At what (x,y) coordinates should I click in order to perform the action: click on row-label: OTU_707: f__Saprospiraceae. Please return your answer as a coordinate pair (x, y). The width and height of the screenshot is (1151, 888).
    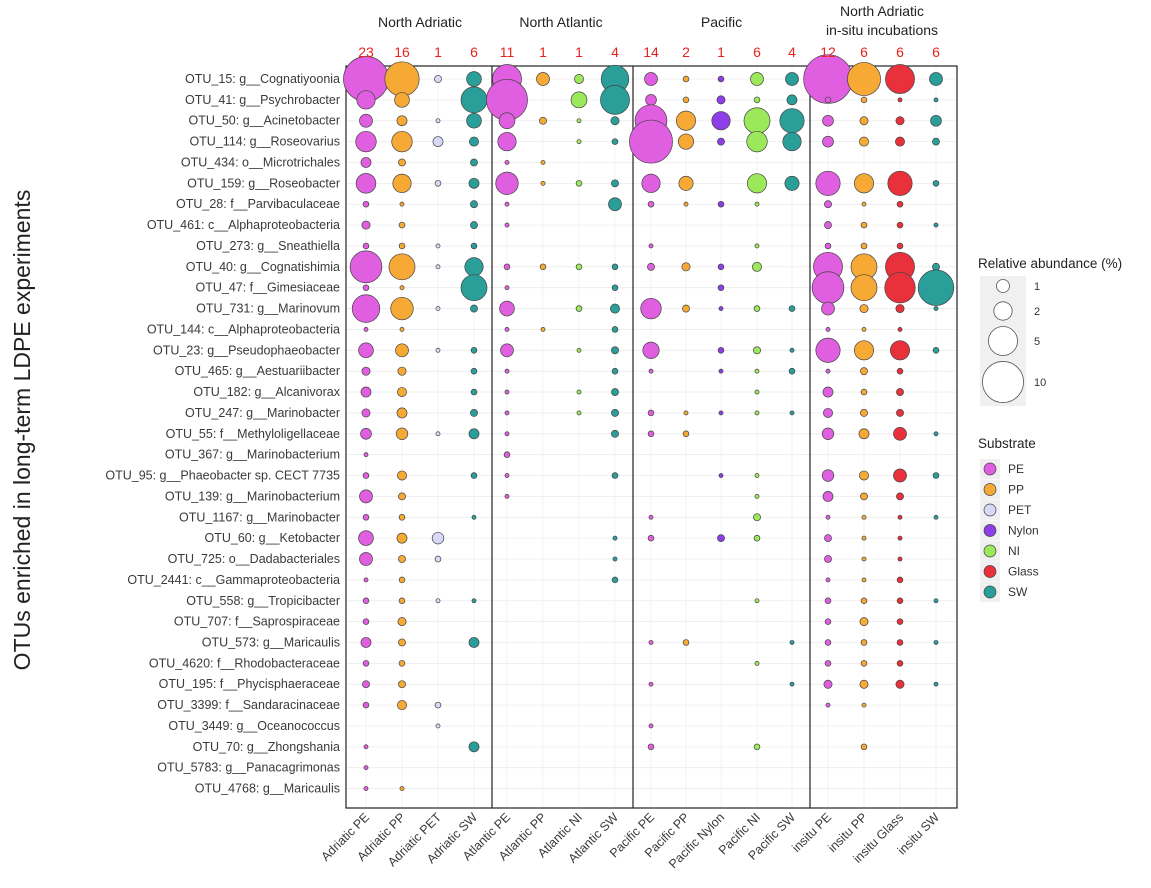
    Looking at the image, I should click on (257, 622).